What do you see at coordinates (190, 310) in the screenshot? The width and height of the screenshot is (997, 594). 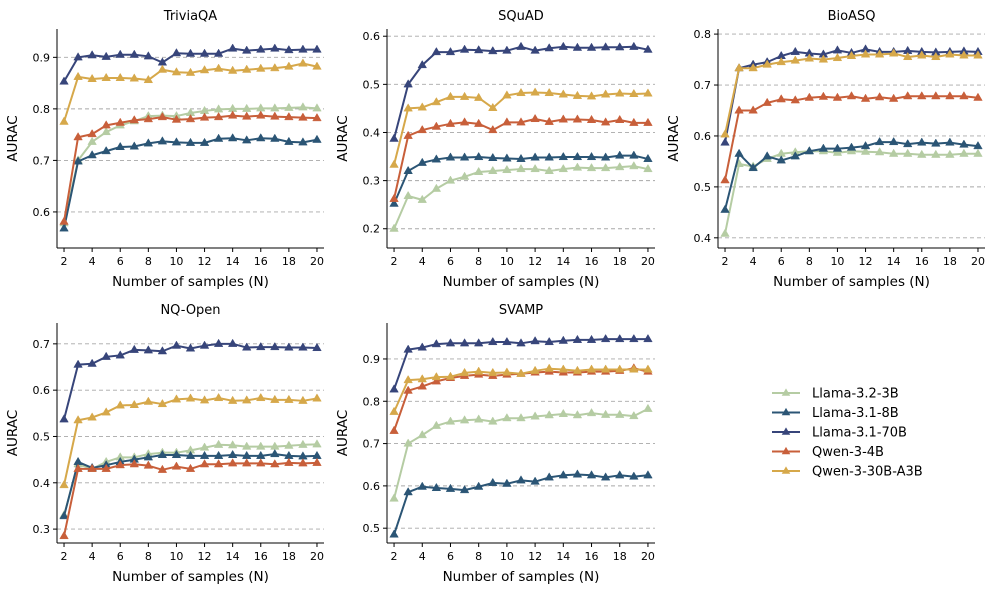 I see `chart-title: NQ-Open` at bounding box center [190, 310].